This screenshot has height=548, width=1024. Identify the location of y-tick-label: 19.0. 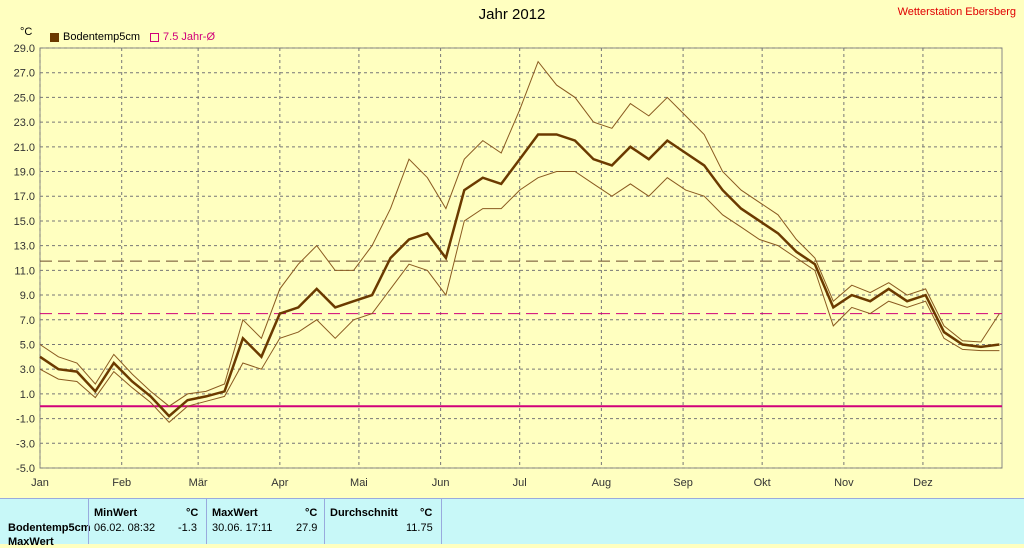
(24, 173).